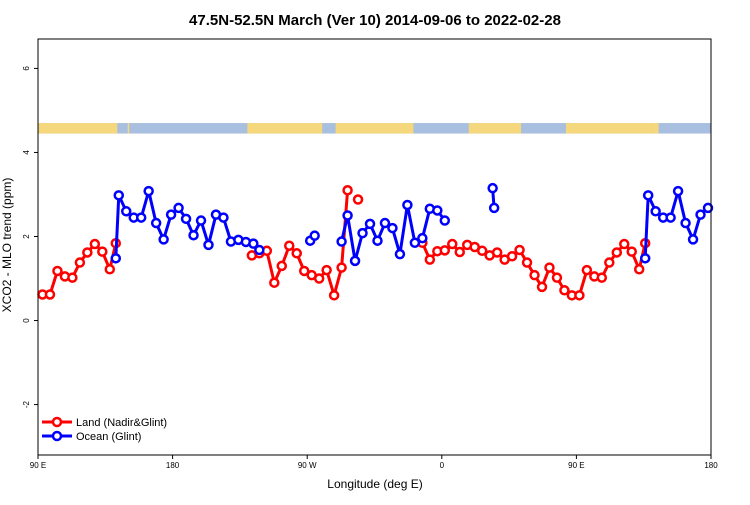 Image resolution: width=750 pixels, height=505 pixels. I want to click on x-tick-label: 0, so click(442, 465).